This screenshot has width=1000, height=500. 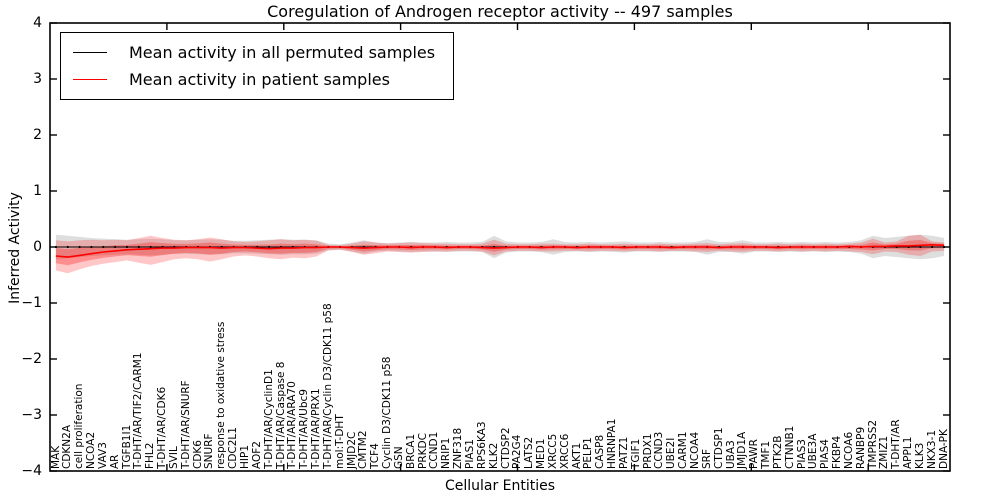 What do you see at coordinates (706, 458) in the screenshot?
I see `entity-label: SRF` at bounding box center [706, 458].